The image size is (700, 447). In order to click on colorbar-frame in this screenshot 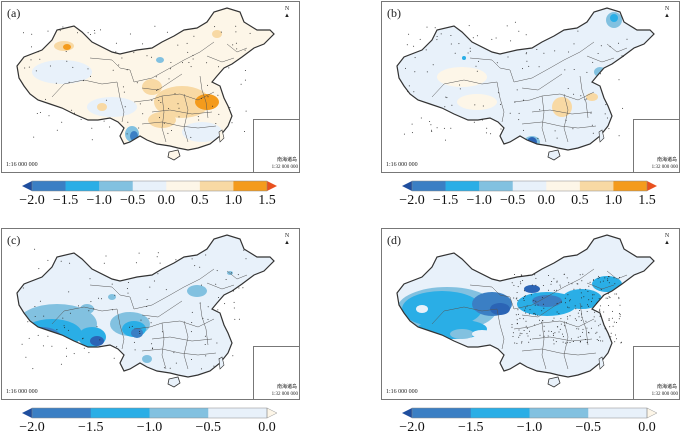, I will do `click(149, 413)`.